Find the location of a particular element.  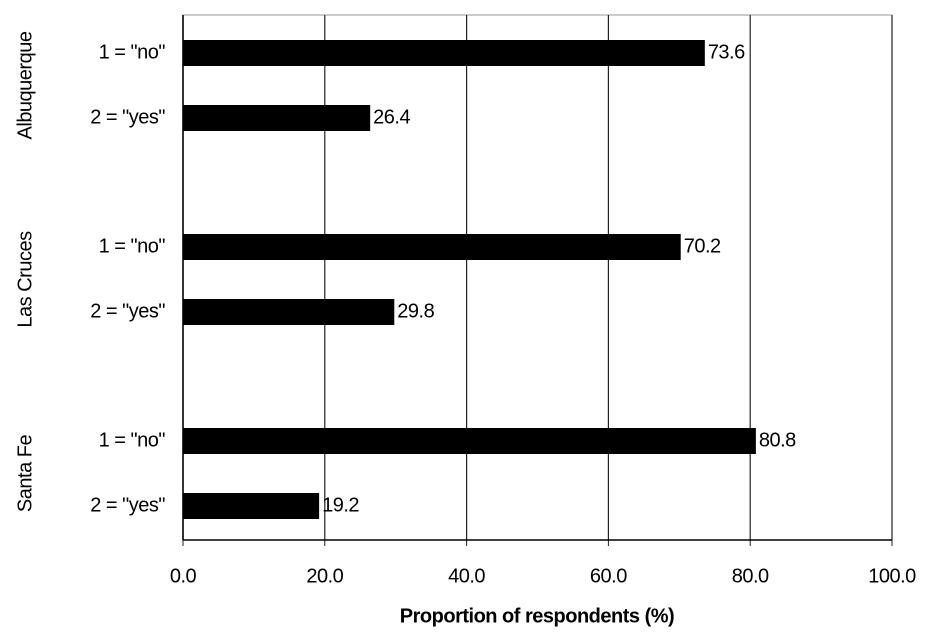

x-tick-label: 80.0 is located at coordinates (750, 576).